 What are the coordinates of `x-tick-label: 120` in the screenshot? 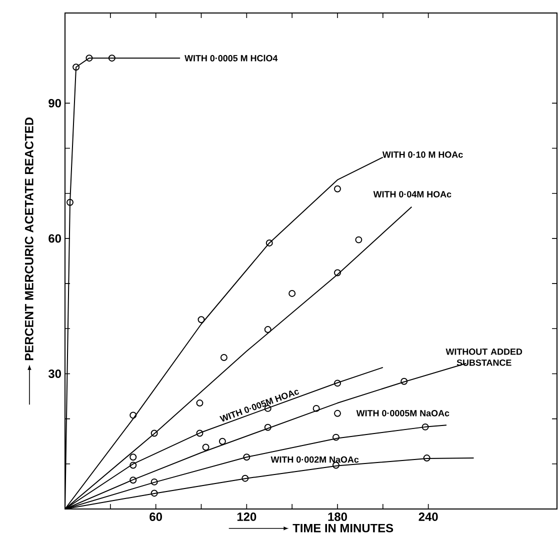 It's located at (246, 516).